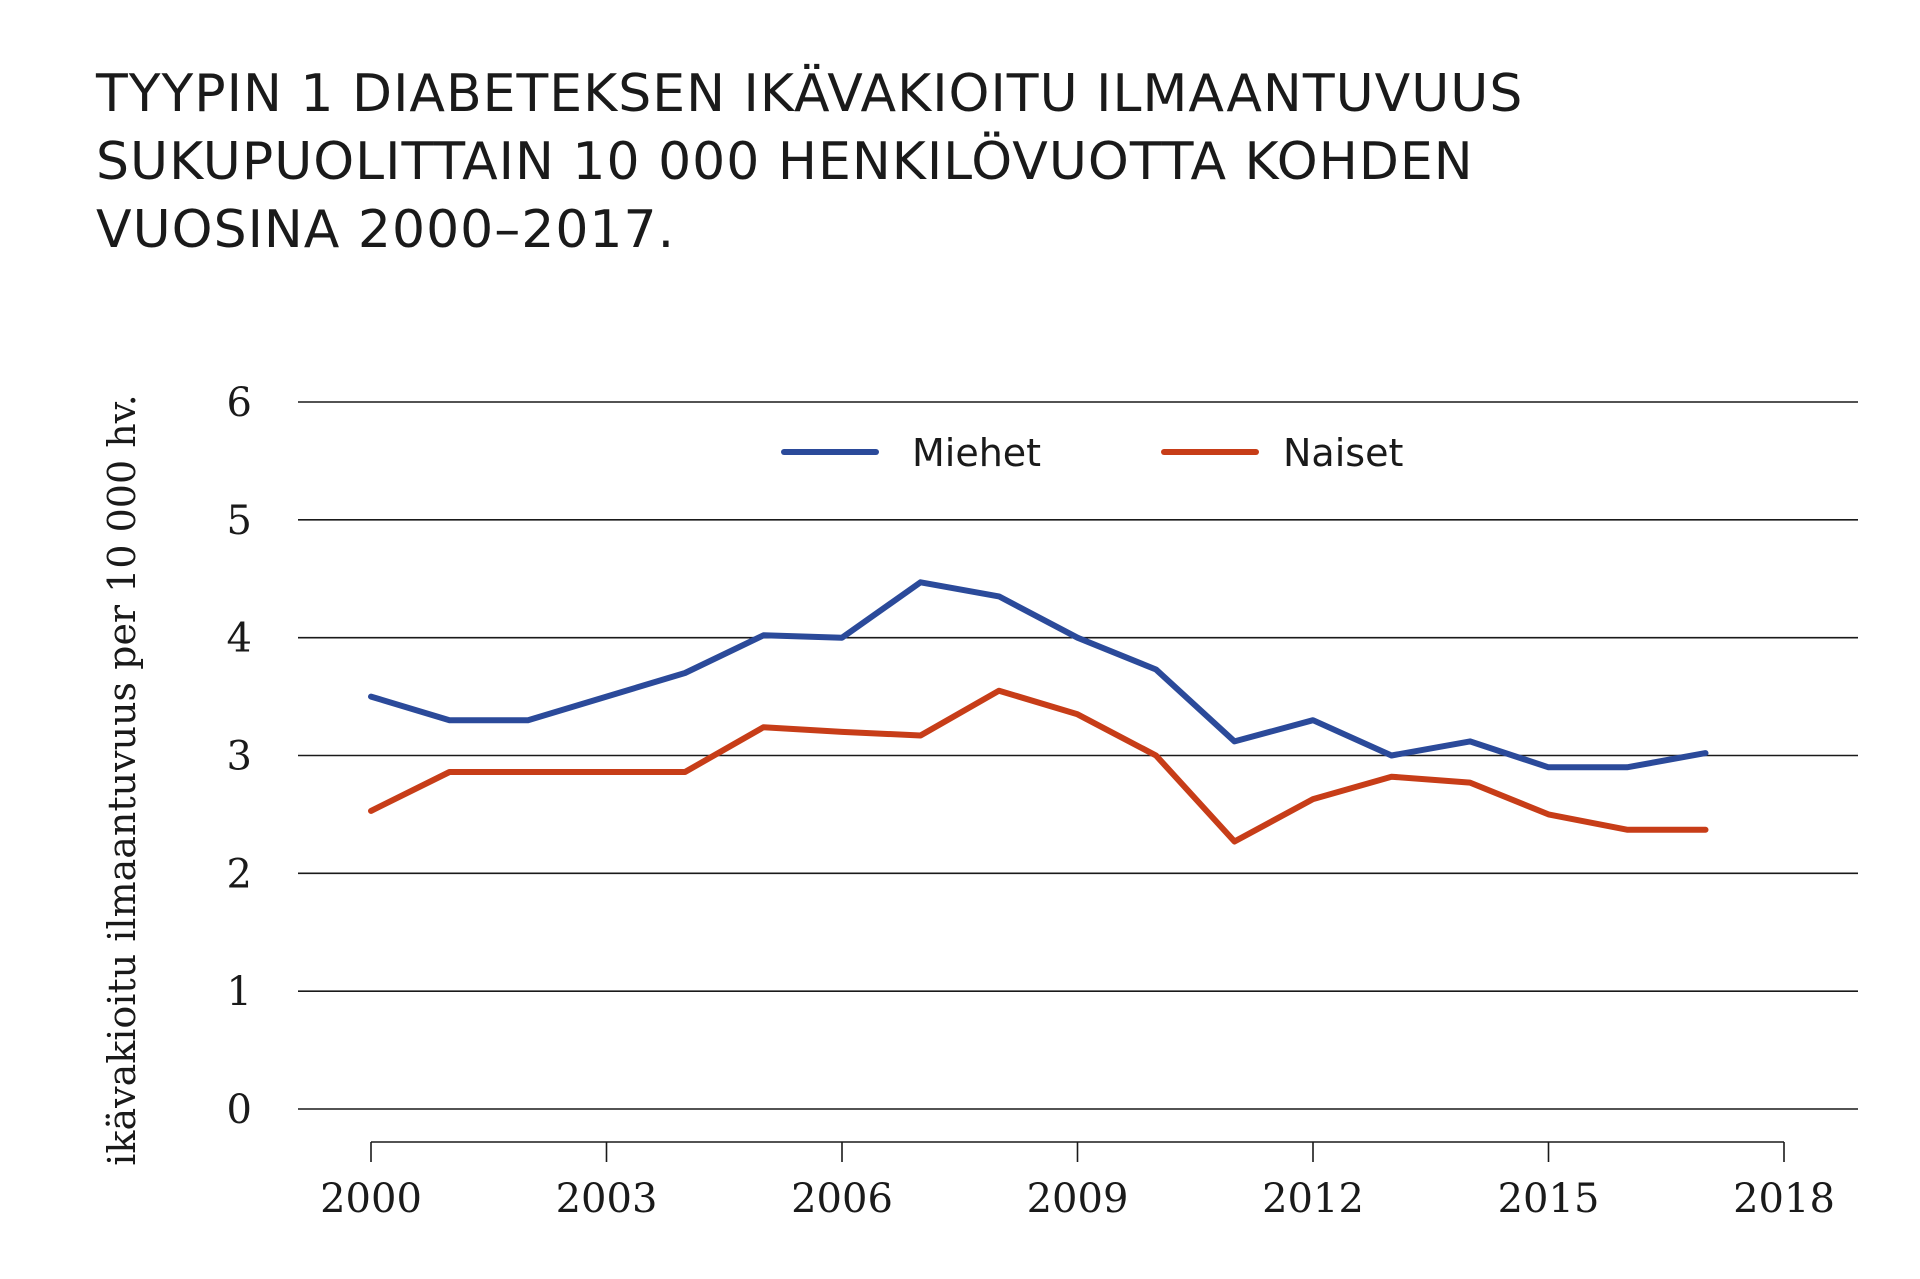 This screenshot has width=1920, height=1279. Describe the element at coordinates (1784, 1199) in the screenshot. I see `x-tick-label: 2018` at that location.